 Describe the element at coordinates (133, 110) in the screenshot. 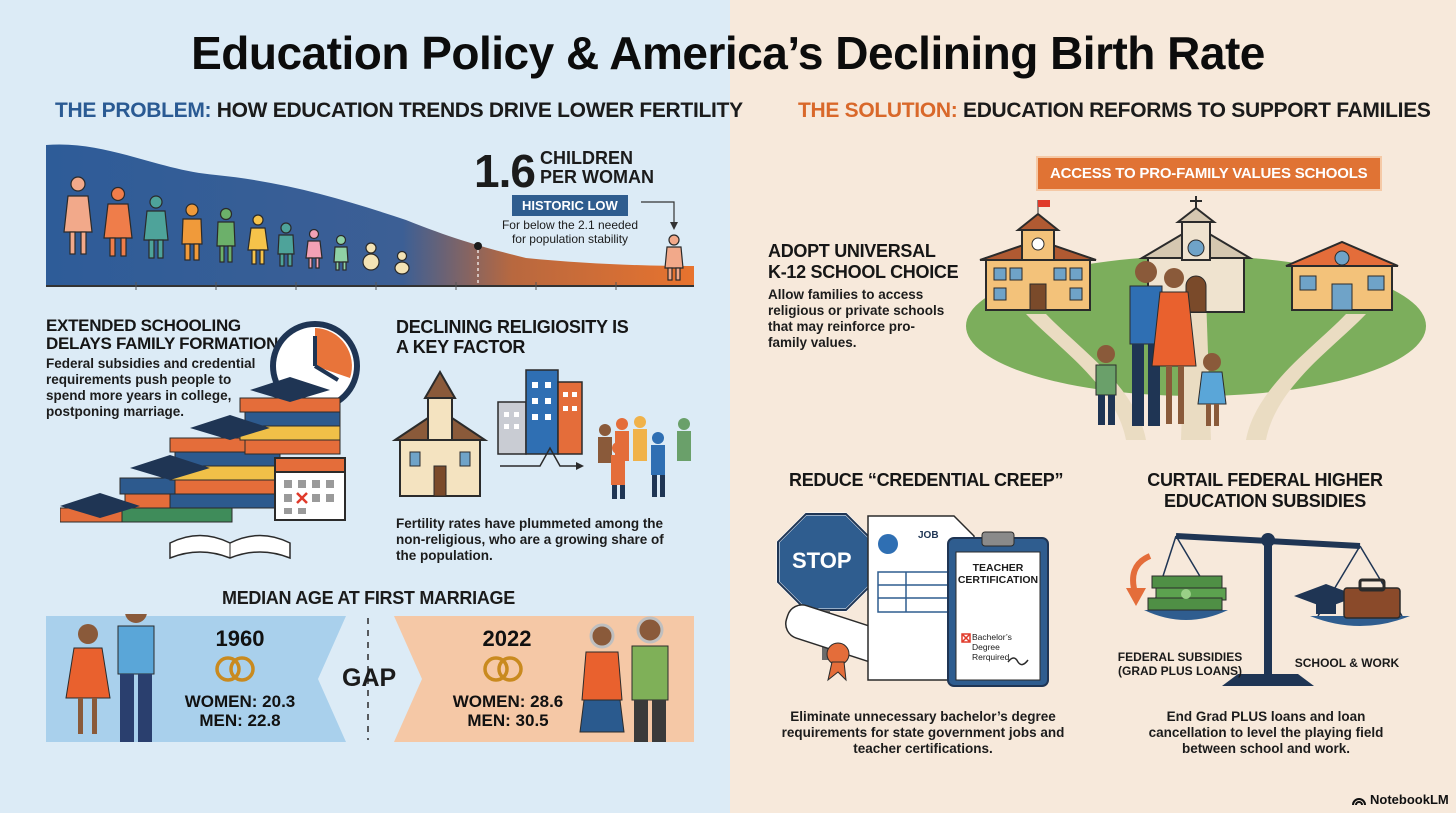

I see `problem-keyword: THE PROBLEM:` at that location.